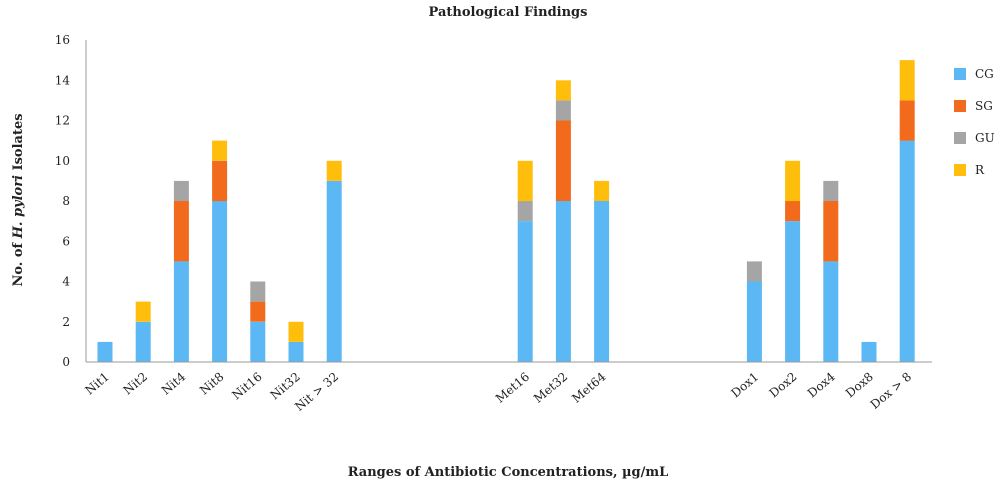 The height and width of the screenshot is (486, 1000). Describe the element at coordinates (136, 384) in the screenshot. I see `x-tick-label: Nit2` at that location.